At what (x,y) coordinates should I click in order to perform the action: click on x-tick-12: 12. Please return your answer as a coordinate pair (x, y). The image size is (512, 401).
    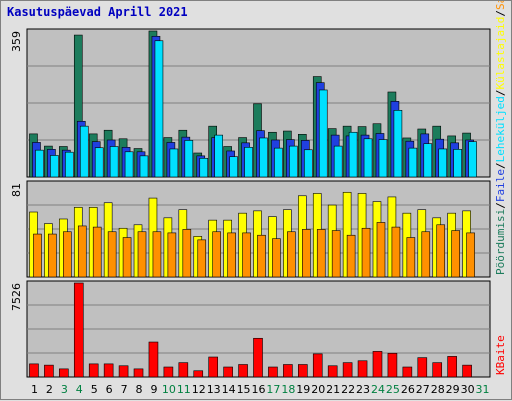
    Looking at the image, I should click on (199, 389).